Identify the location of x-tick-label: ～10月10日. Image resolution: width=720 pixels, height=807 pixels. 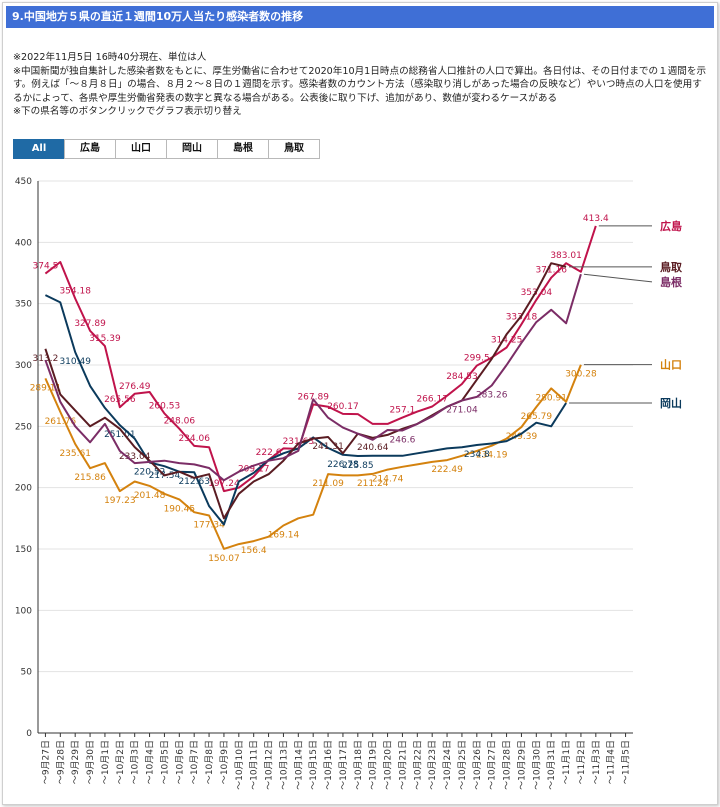
(239, 765).